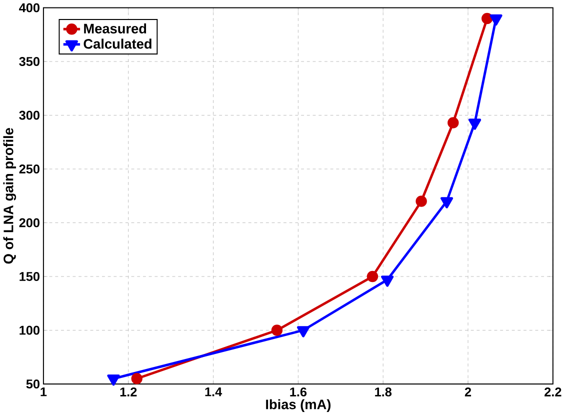  What do you see at coordinates (115, 28) in the screenshot?
I see `legend-label: Measured` at bounding box center [115, 28].